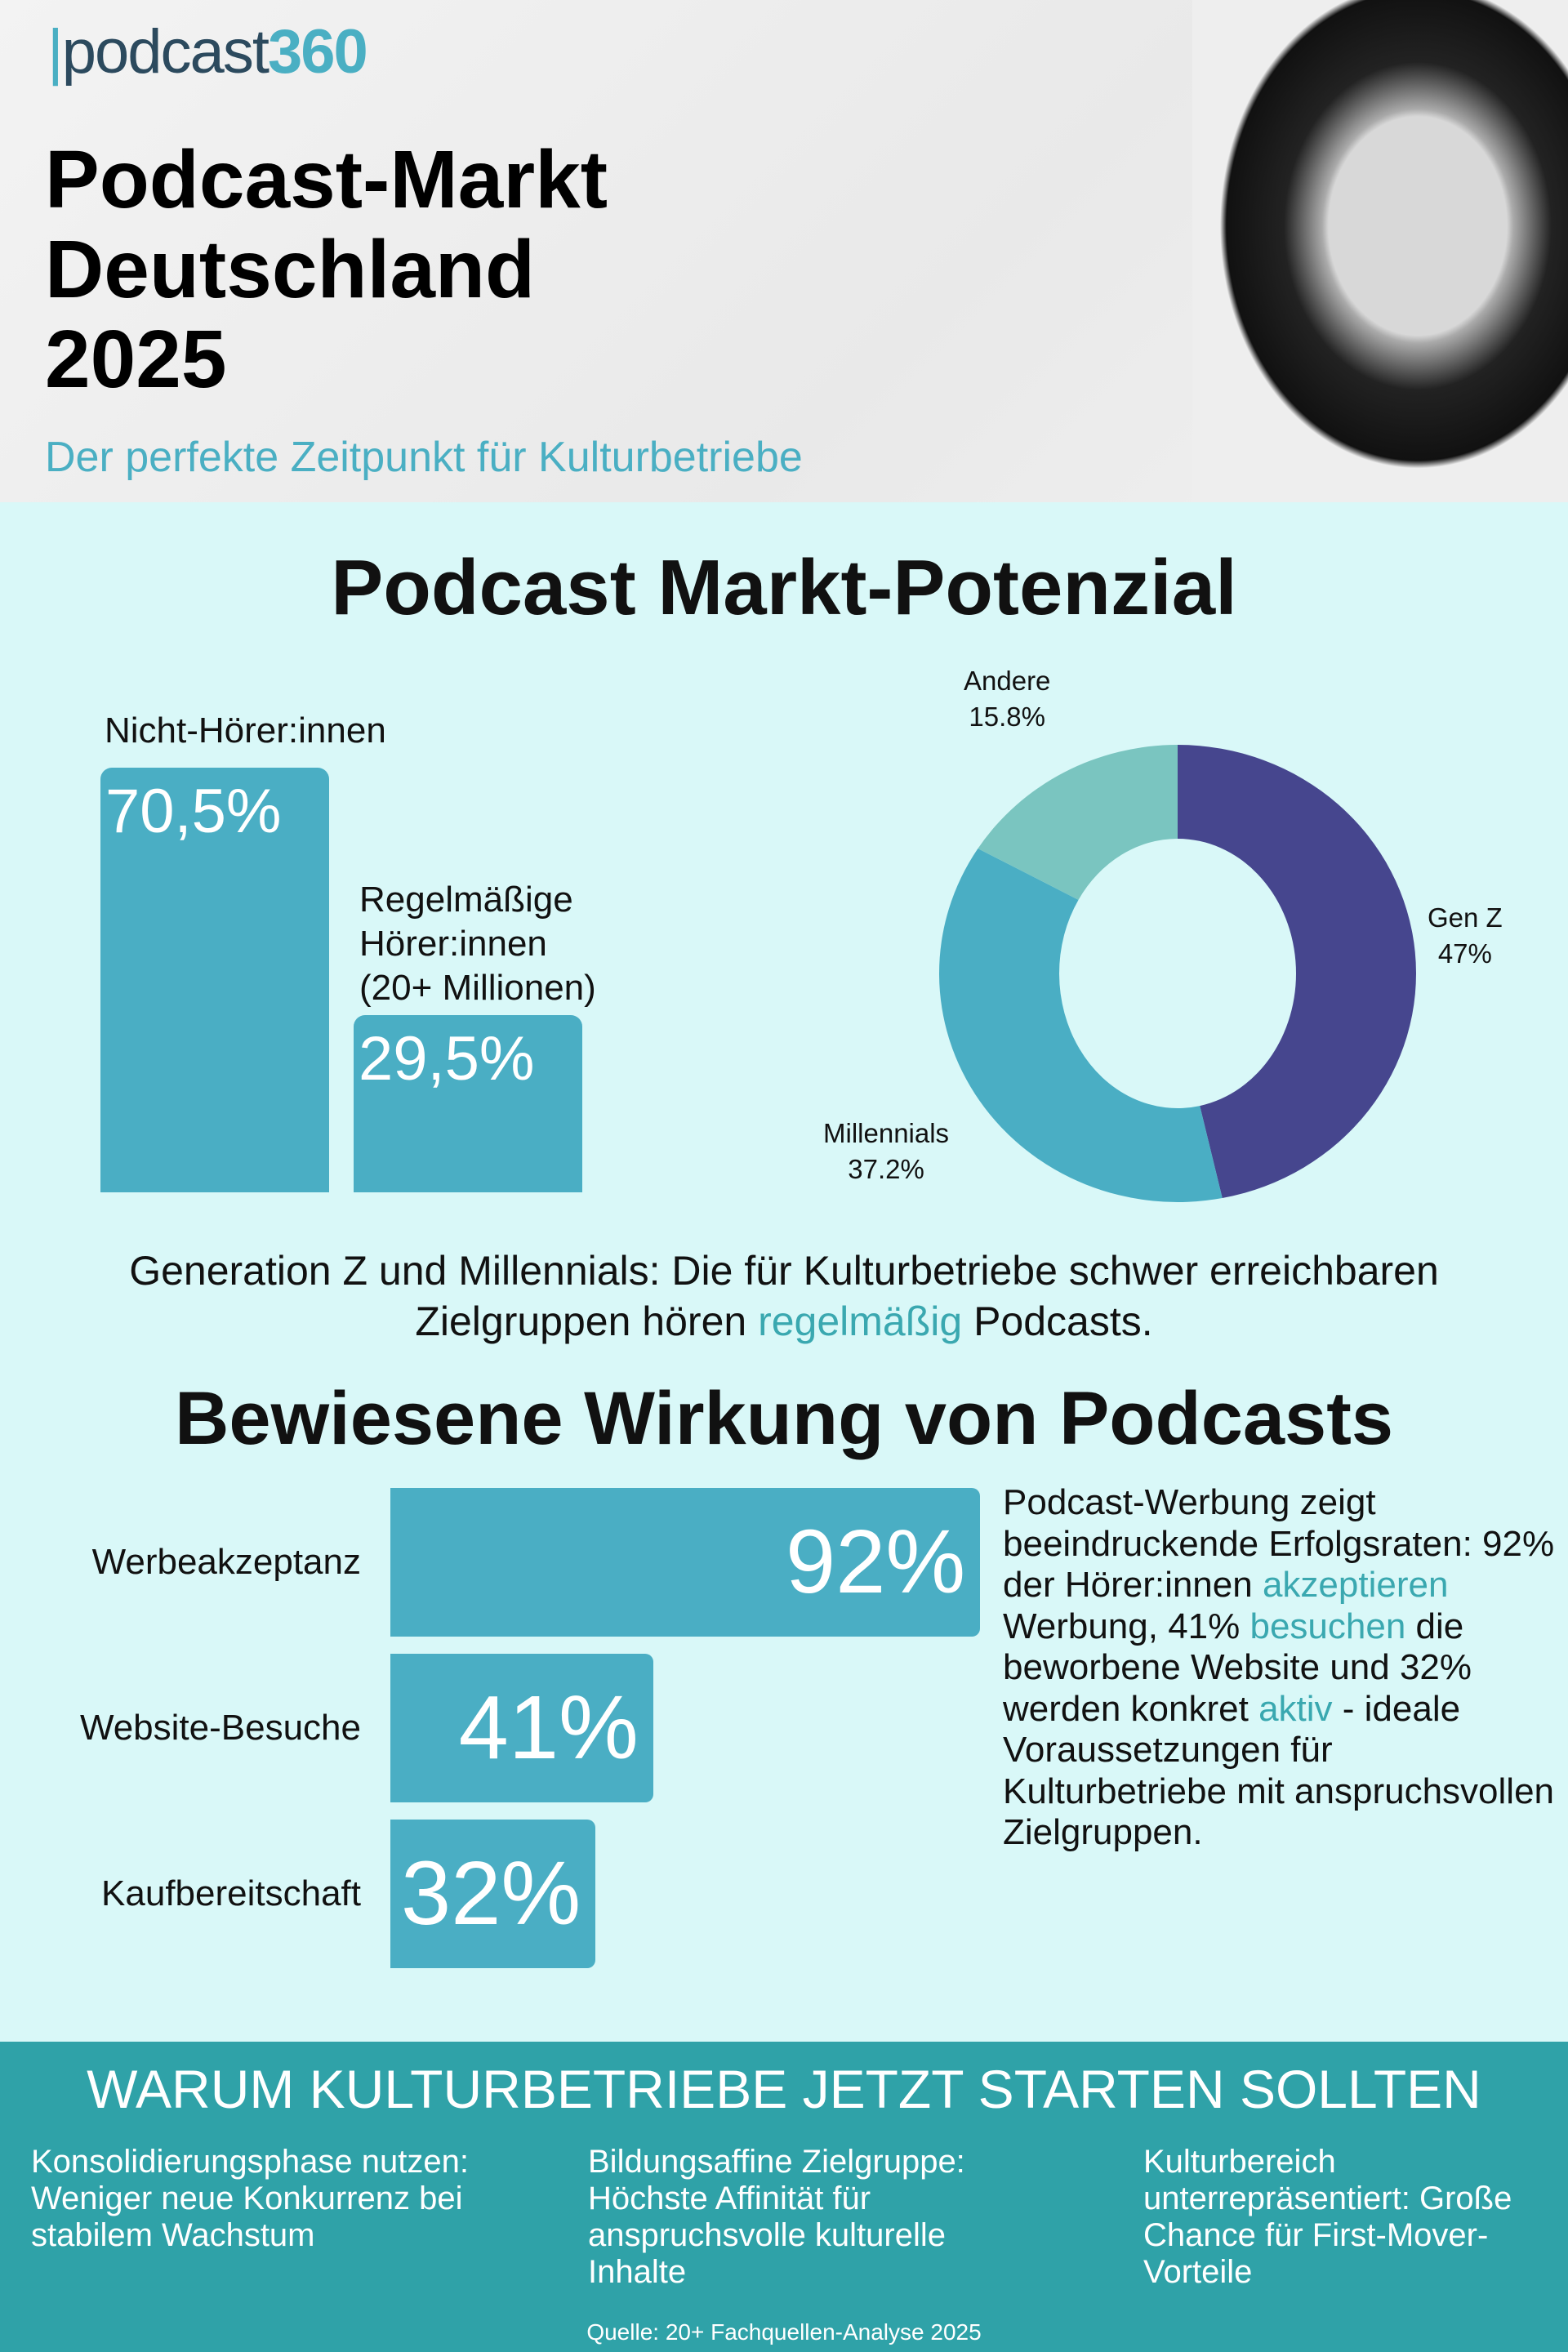 Image resolution: width=1568 pixels, height=2352 pixels. I want to click on slice-label-andere: Andere 15.8%, so click(1007, 699).